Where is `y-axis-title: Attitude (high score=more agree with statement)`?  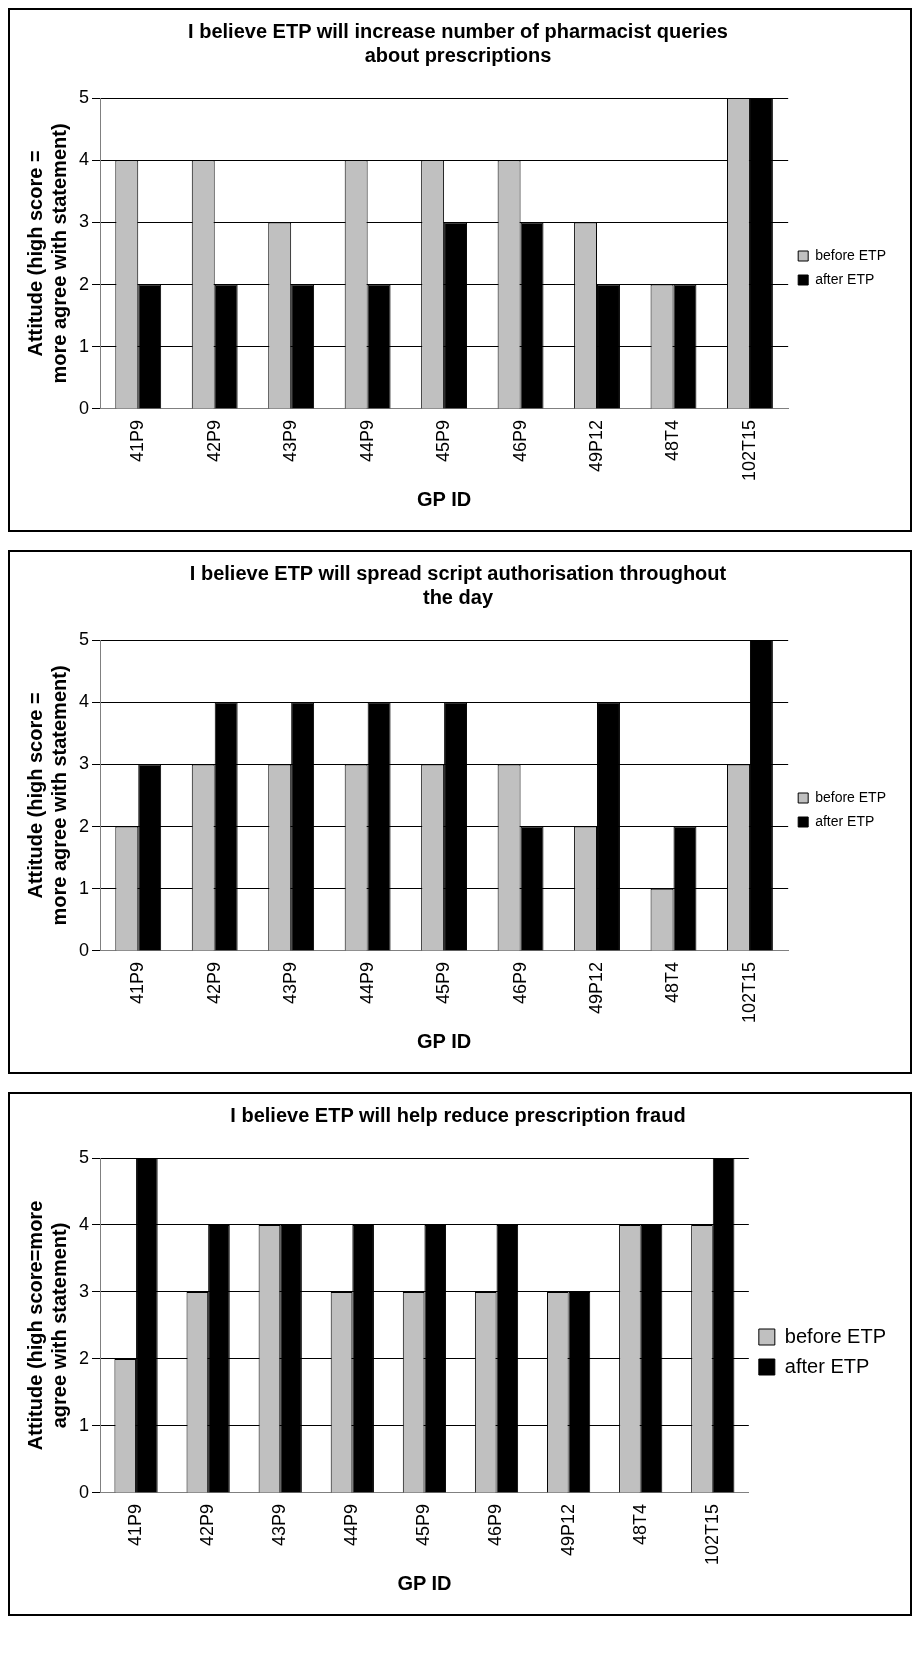 y-axis-title: Attitude (high score=more agree with statement) is located at coordinates (46, 1325).